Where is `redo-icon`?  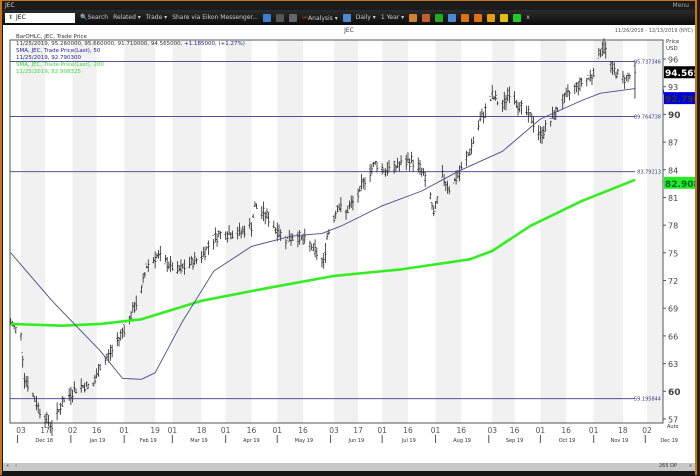 redo-icon is located at coordinates (280, 17).